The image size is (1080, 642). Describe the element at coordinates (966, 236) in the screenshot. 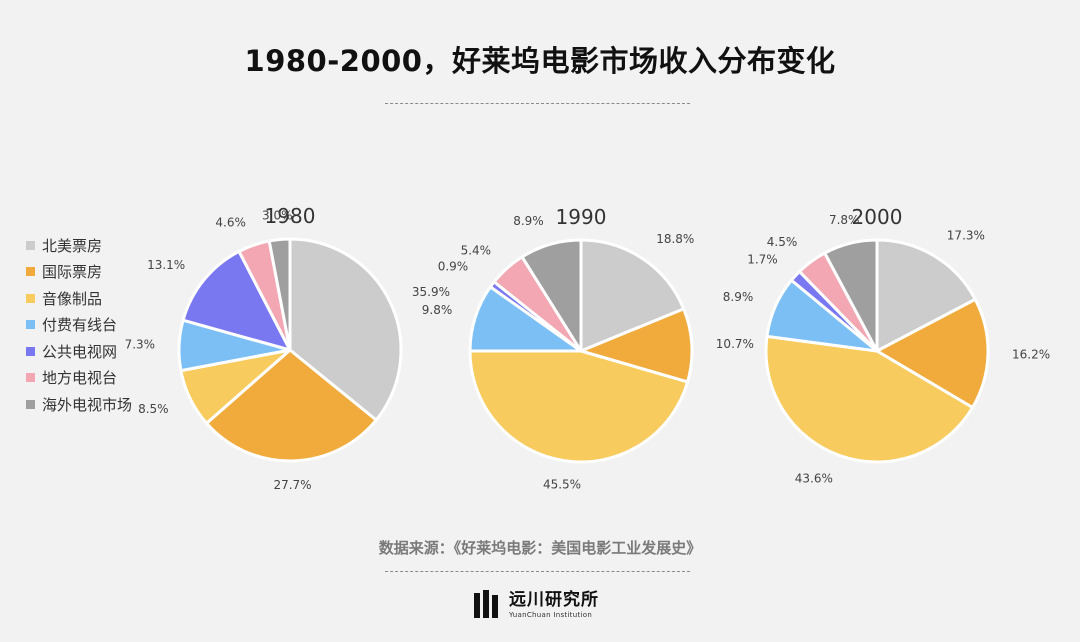

I see `pie-slice-label: 17.3%` at that location.